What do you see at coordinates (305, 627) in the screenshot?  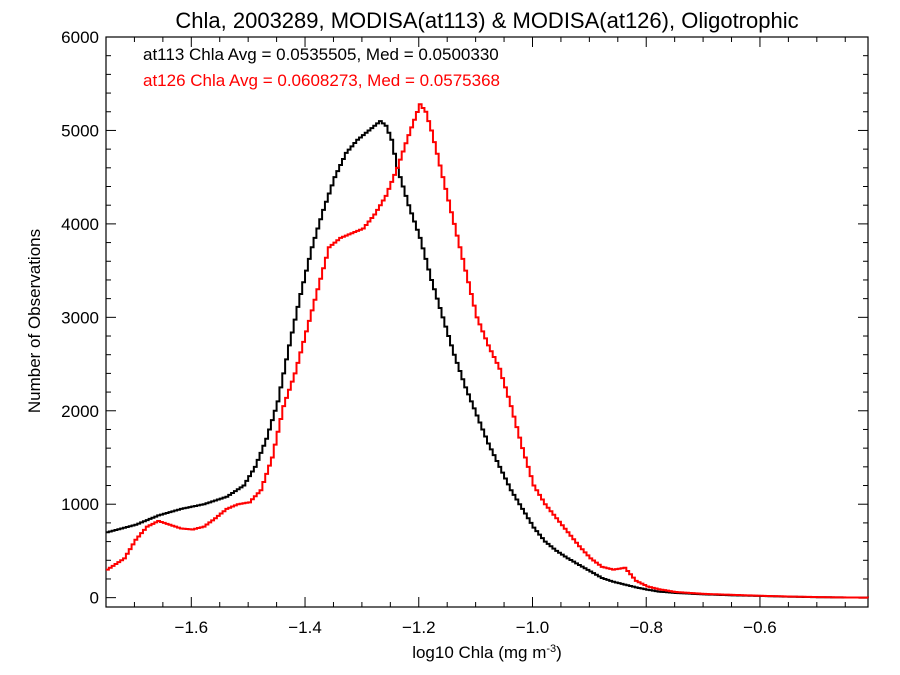 I see `x-tick-label: −1.4` at bounding box center [305, 627].